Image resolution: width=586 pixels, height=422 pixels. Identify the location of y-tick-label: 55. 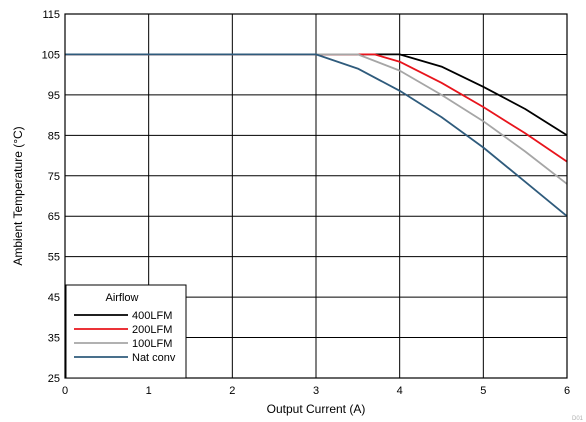
(54, 258).